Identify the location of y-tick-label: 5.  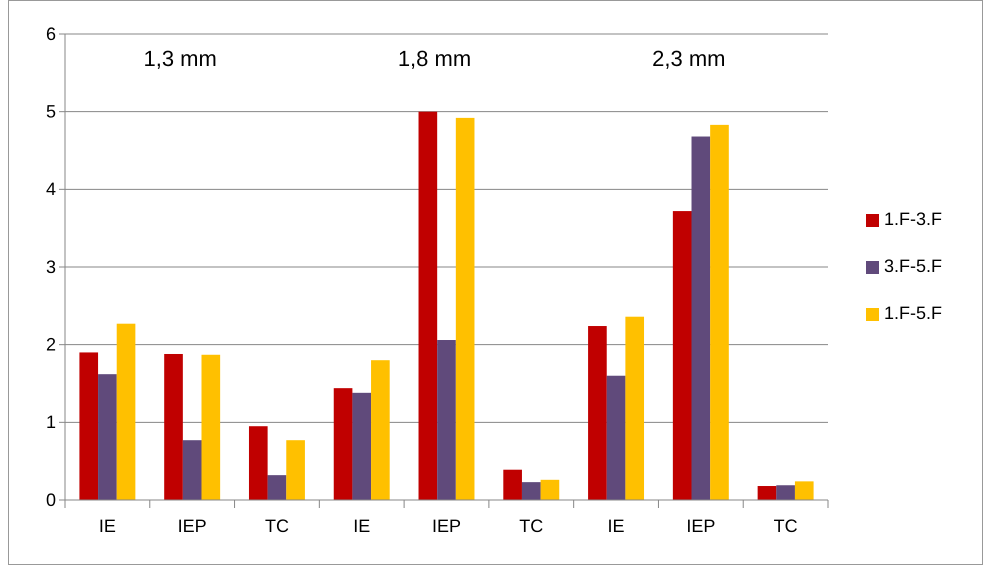
(51, 111).